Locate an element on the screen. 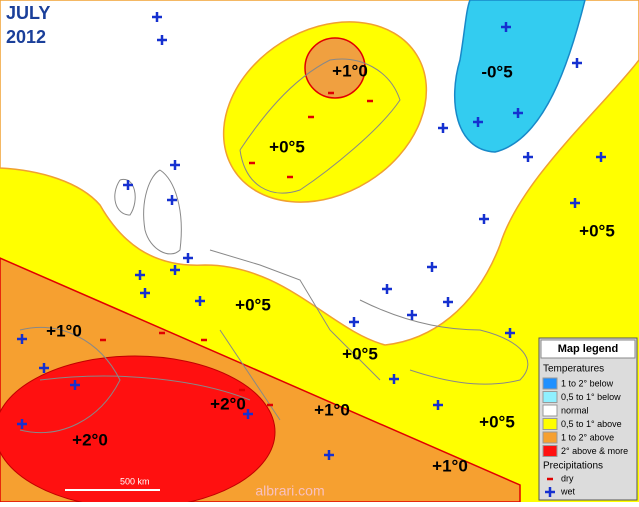 The height and width of the screenshot is (507, 639). title-month: JULY is located at coordinates (28, 13).